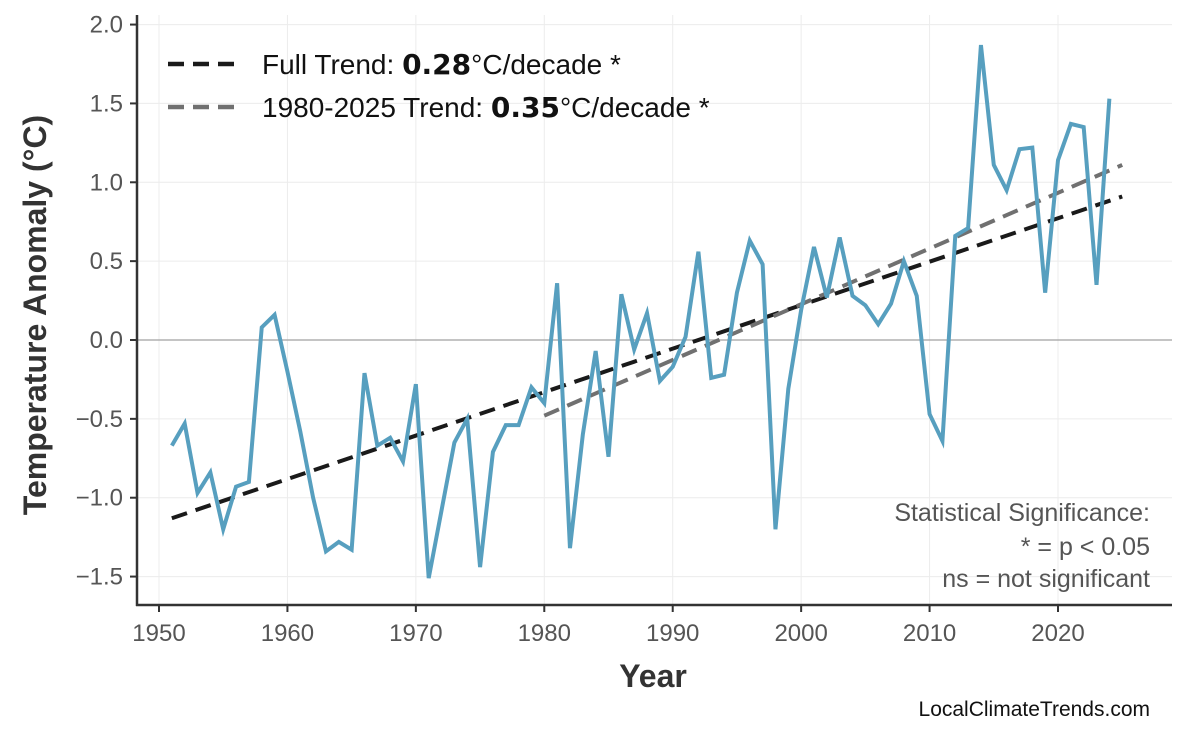 The width and height of the screenshot is (1186, 737). I want to click on legend-label: 1980-2025 Trend:, so click(376, 107).